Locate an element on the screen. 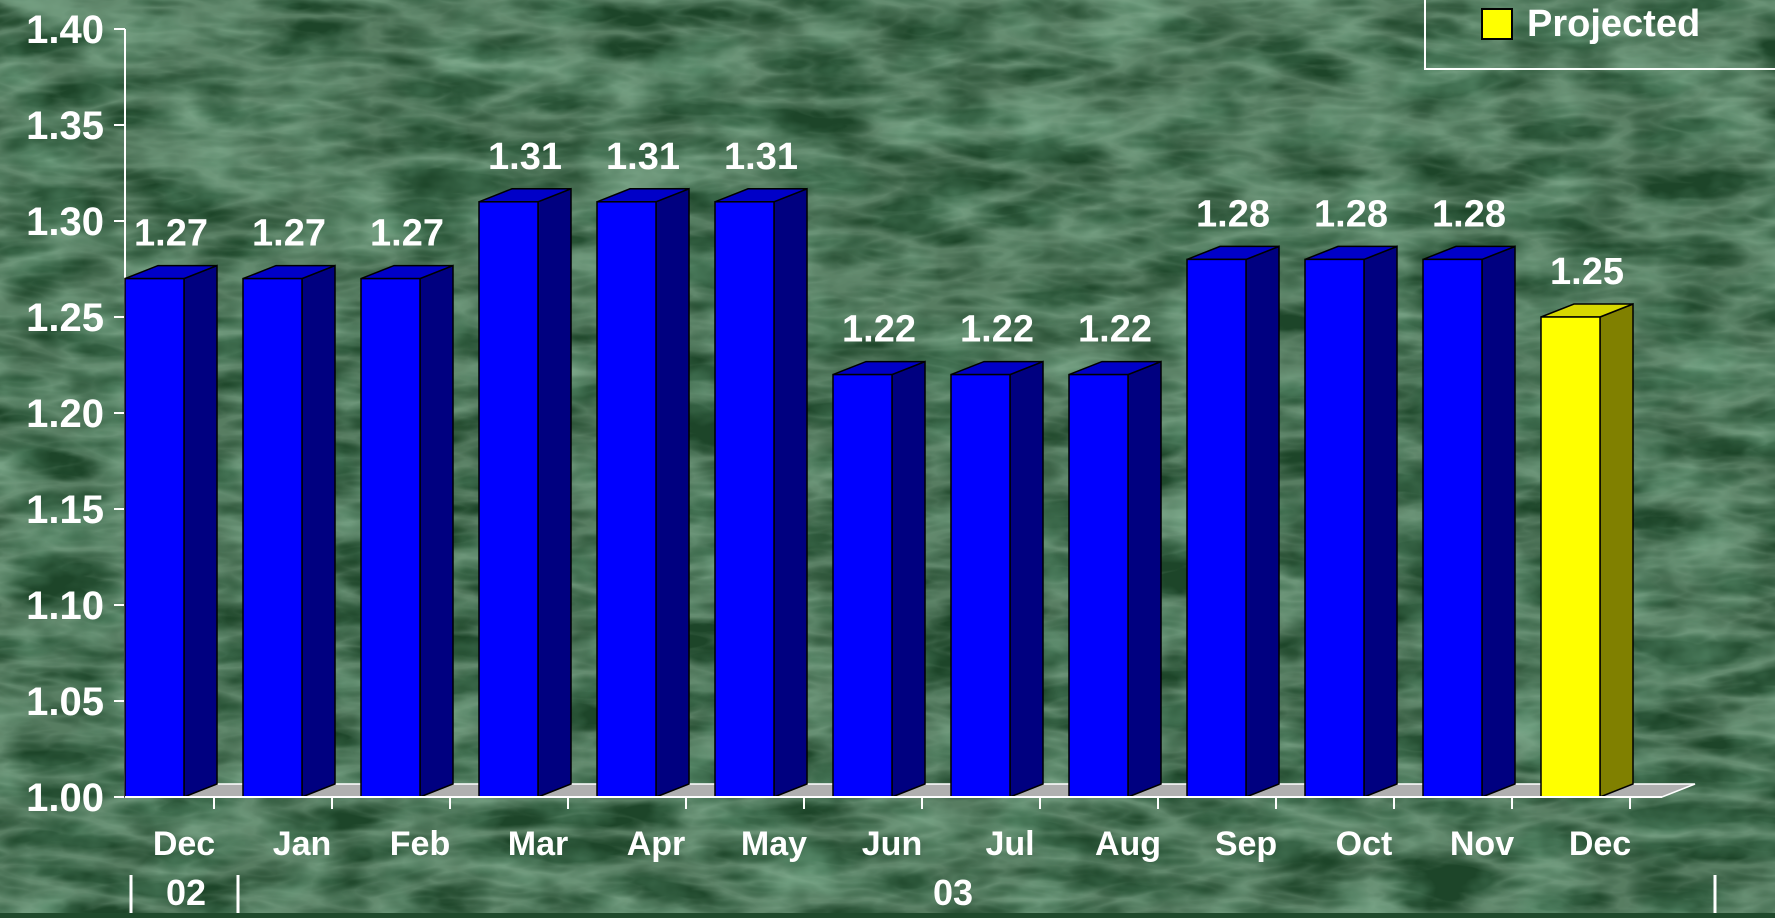 This screenshot has width=1775, height=918. y-tick-label: 1.30 is located at coordinates (65, 222).